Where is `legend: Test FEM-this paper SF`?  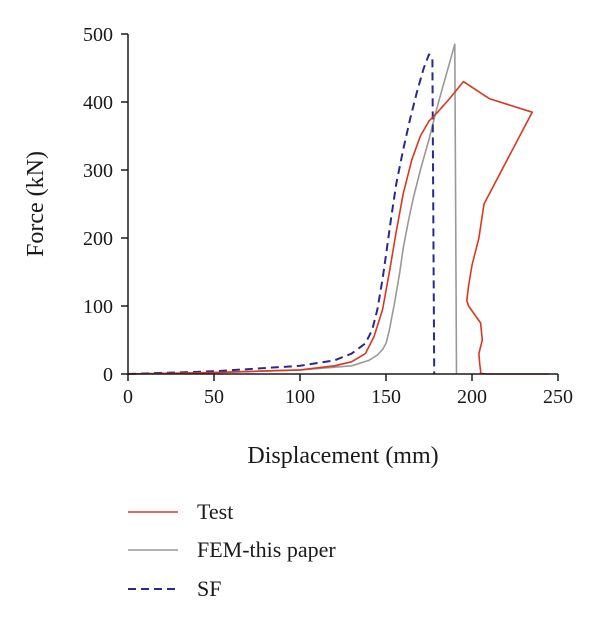
legend: Test FEM-this paper SF is located at coordinates (232, 550).